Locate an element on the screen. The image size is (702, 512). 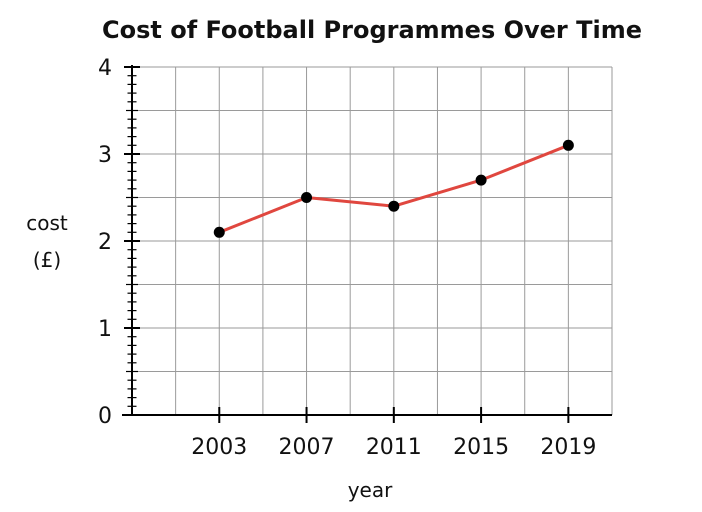
x-axis-tick-labels: 2003 2007 2011 2015 2019 is located at coordinates (393, 447).